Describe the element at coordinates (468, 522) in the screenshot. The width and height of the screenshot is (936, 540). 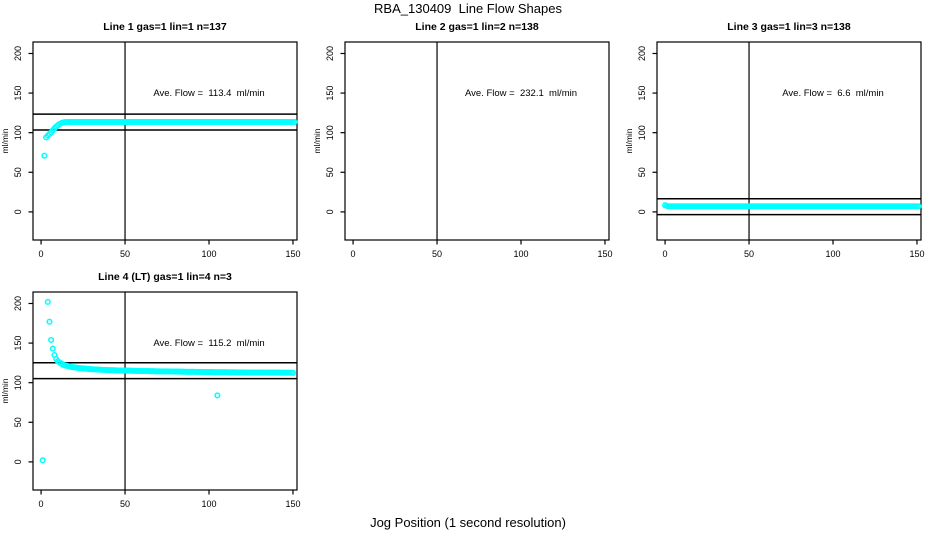
I see `figure-xlabel: Jog Position (1 second resolution)` at that location.